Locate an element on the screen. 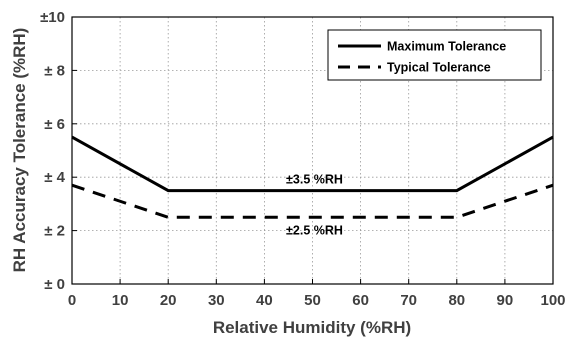  legend: Maximum Tolerance Typical Tolerance is located at coordinates (434, 55).